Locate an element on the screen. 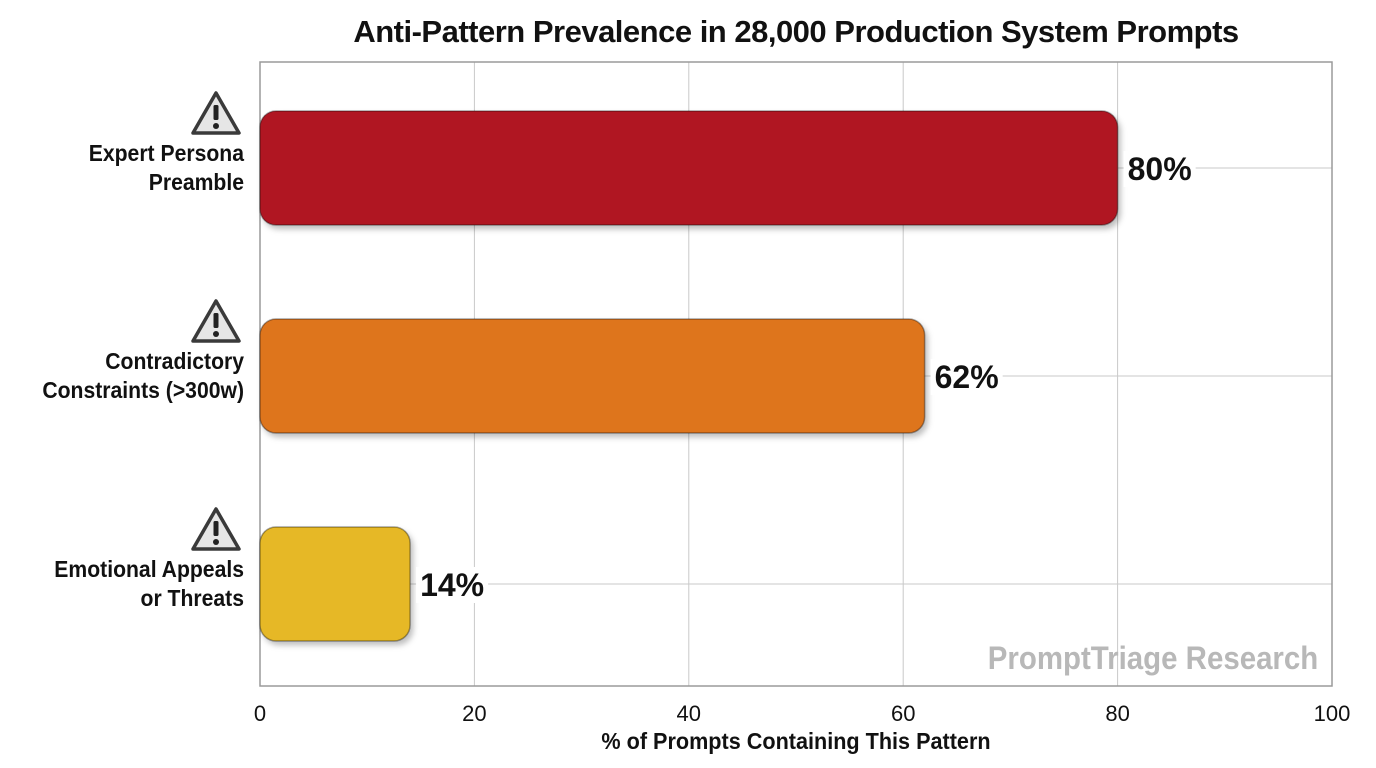  watermark: PromptTriage Research is located at coordinates (1152, 658).